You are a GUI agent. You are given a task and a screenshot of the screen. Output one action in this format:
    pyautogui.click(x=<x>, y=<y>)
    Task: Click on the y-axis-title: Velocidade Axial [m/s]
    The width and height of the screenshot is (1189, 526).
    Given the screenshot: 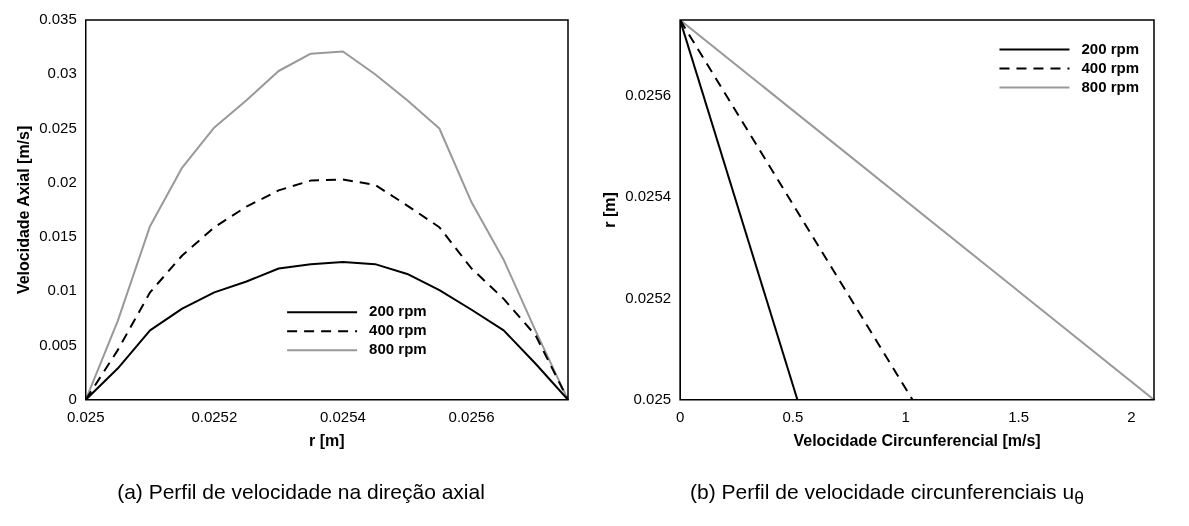 What is the action you would take?
    pyautogui.click(x=24, y=210)
    